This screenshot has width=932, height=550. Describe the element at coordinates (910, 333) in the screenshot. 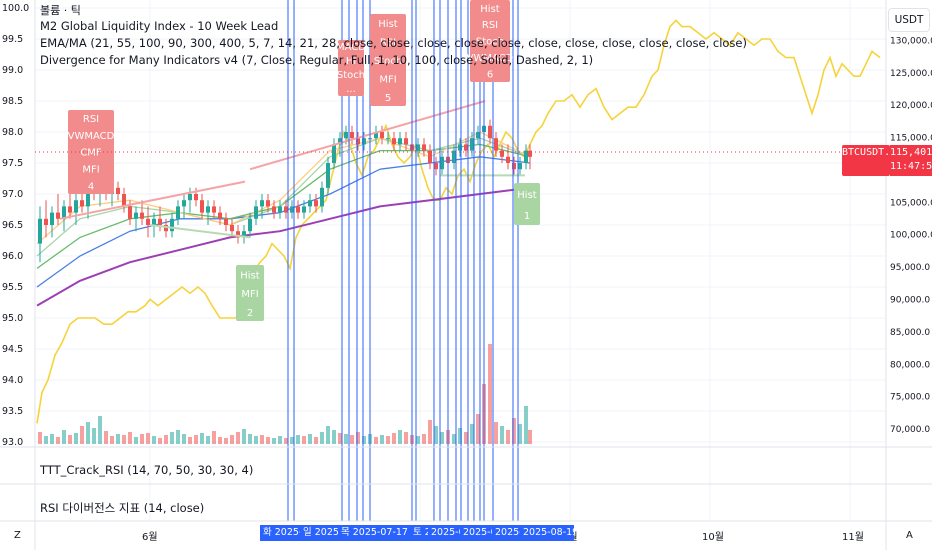

I see `right-axis-tick: 85,000.0` at that location.